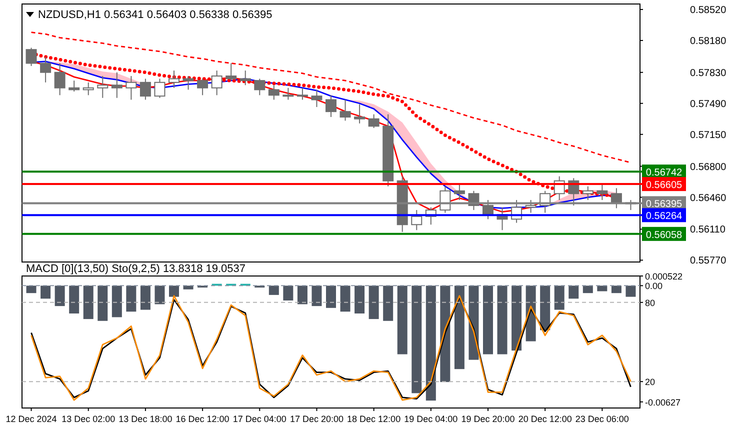 The image size is (750, 430). What do you see at coordinates (708, 167) in the screenshot?
I see `y-tick-label: 0.56800` at bounding box center [708, 167].